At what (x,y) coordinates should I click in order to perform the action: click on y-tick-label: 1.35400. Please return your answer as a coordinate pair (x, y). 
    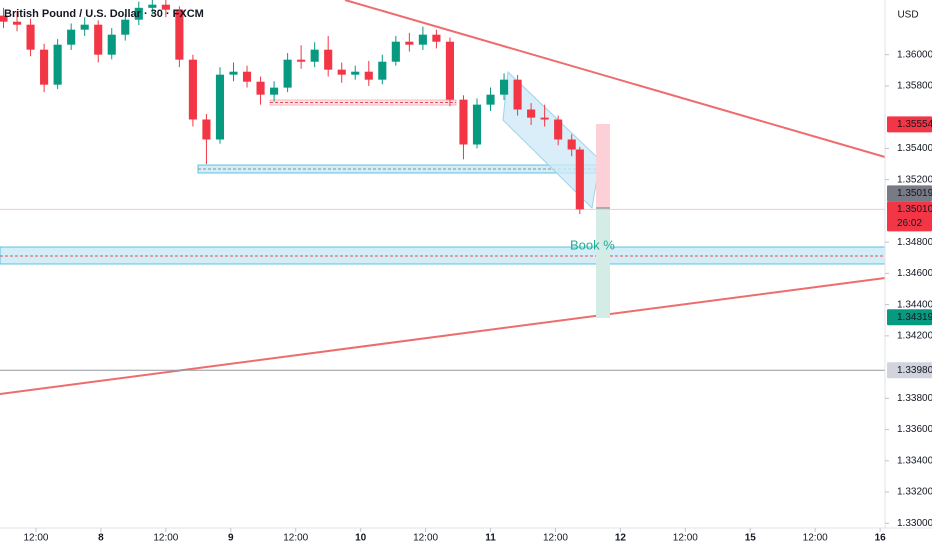
    Looking at the image, I should click on (914, 148).